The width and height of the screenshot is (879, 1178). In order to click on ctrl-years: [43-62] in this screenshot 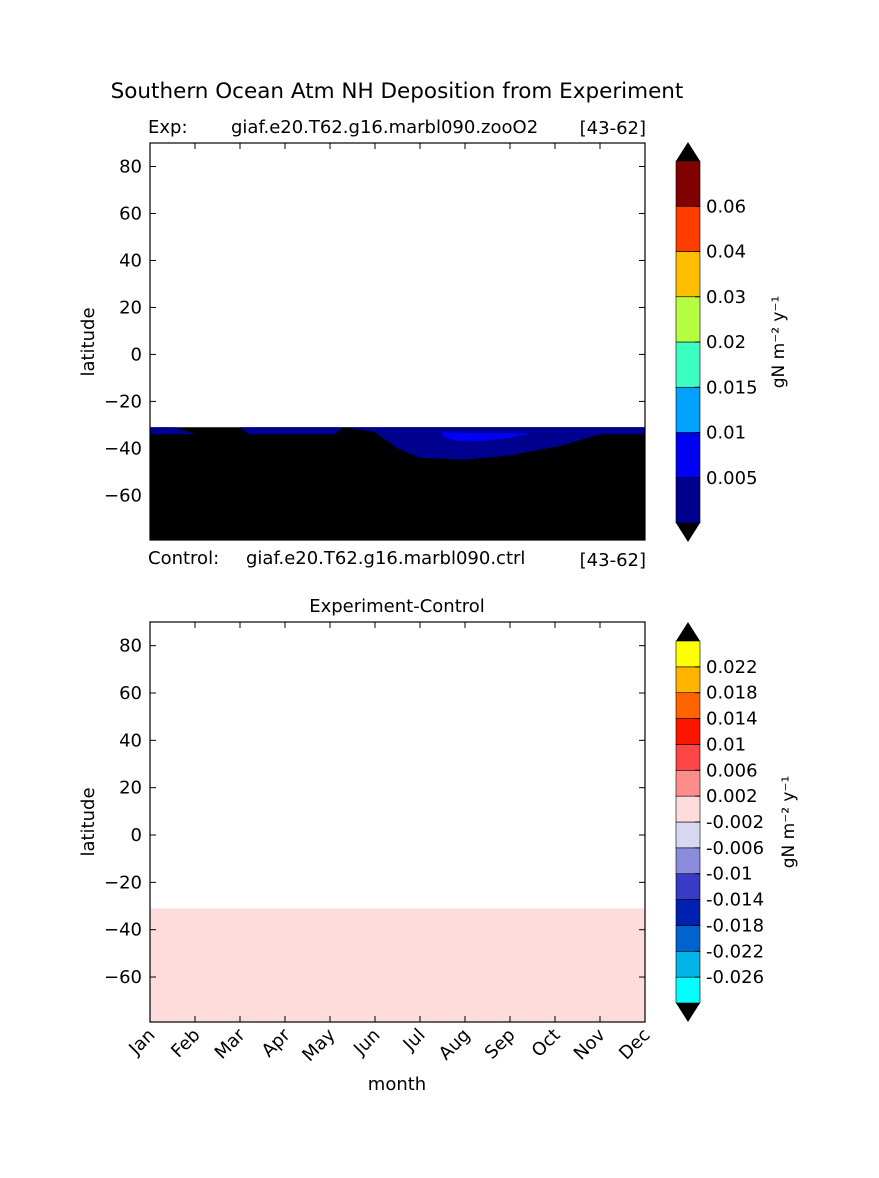, I will do `click(613, 560)`.